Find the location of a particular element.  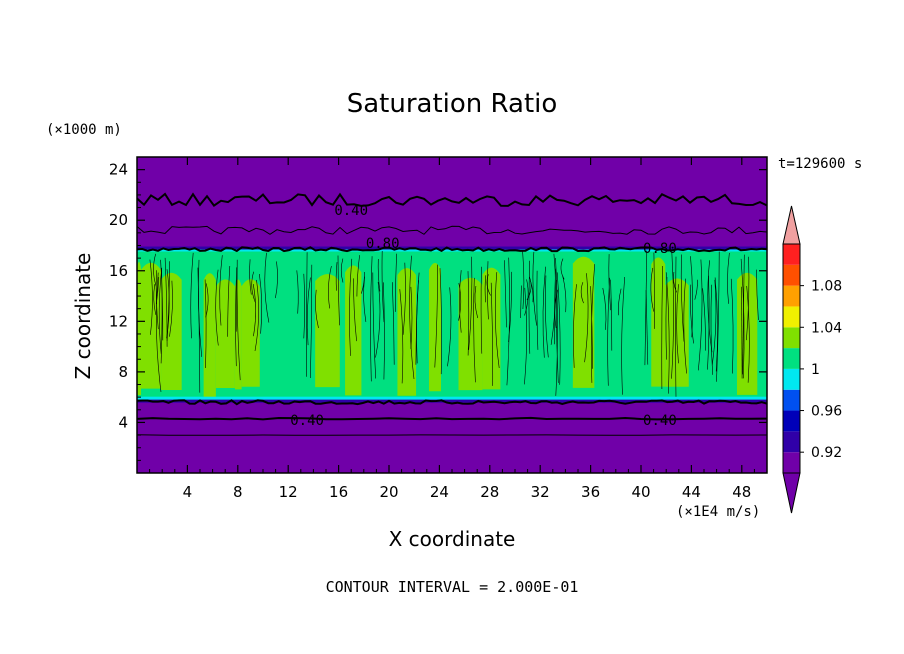

chart-title: Saturation Ratio is located at coordinates (452, 104).